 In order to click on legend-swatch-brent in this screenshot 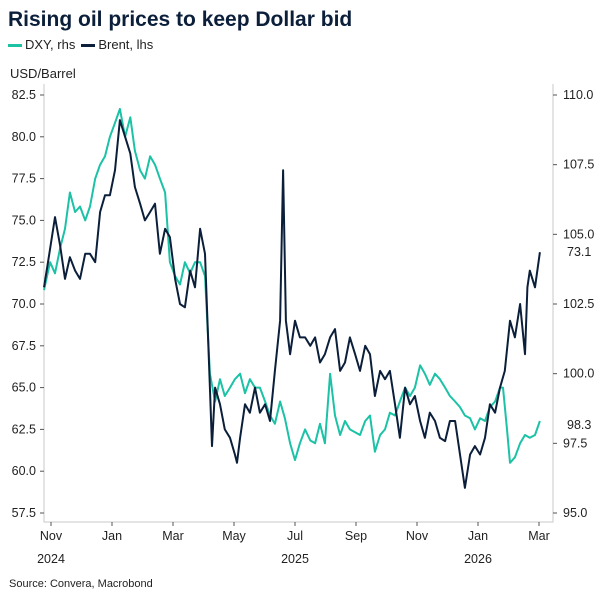, I will do `click(88, 46)`.